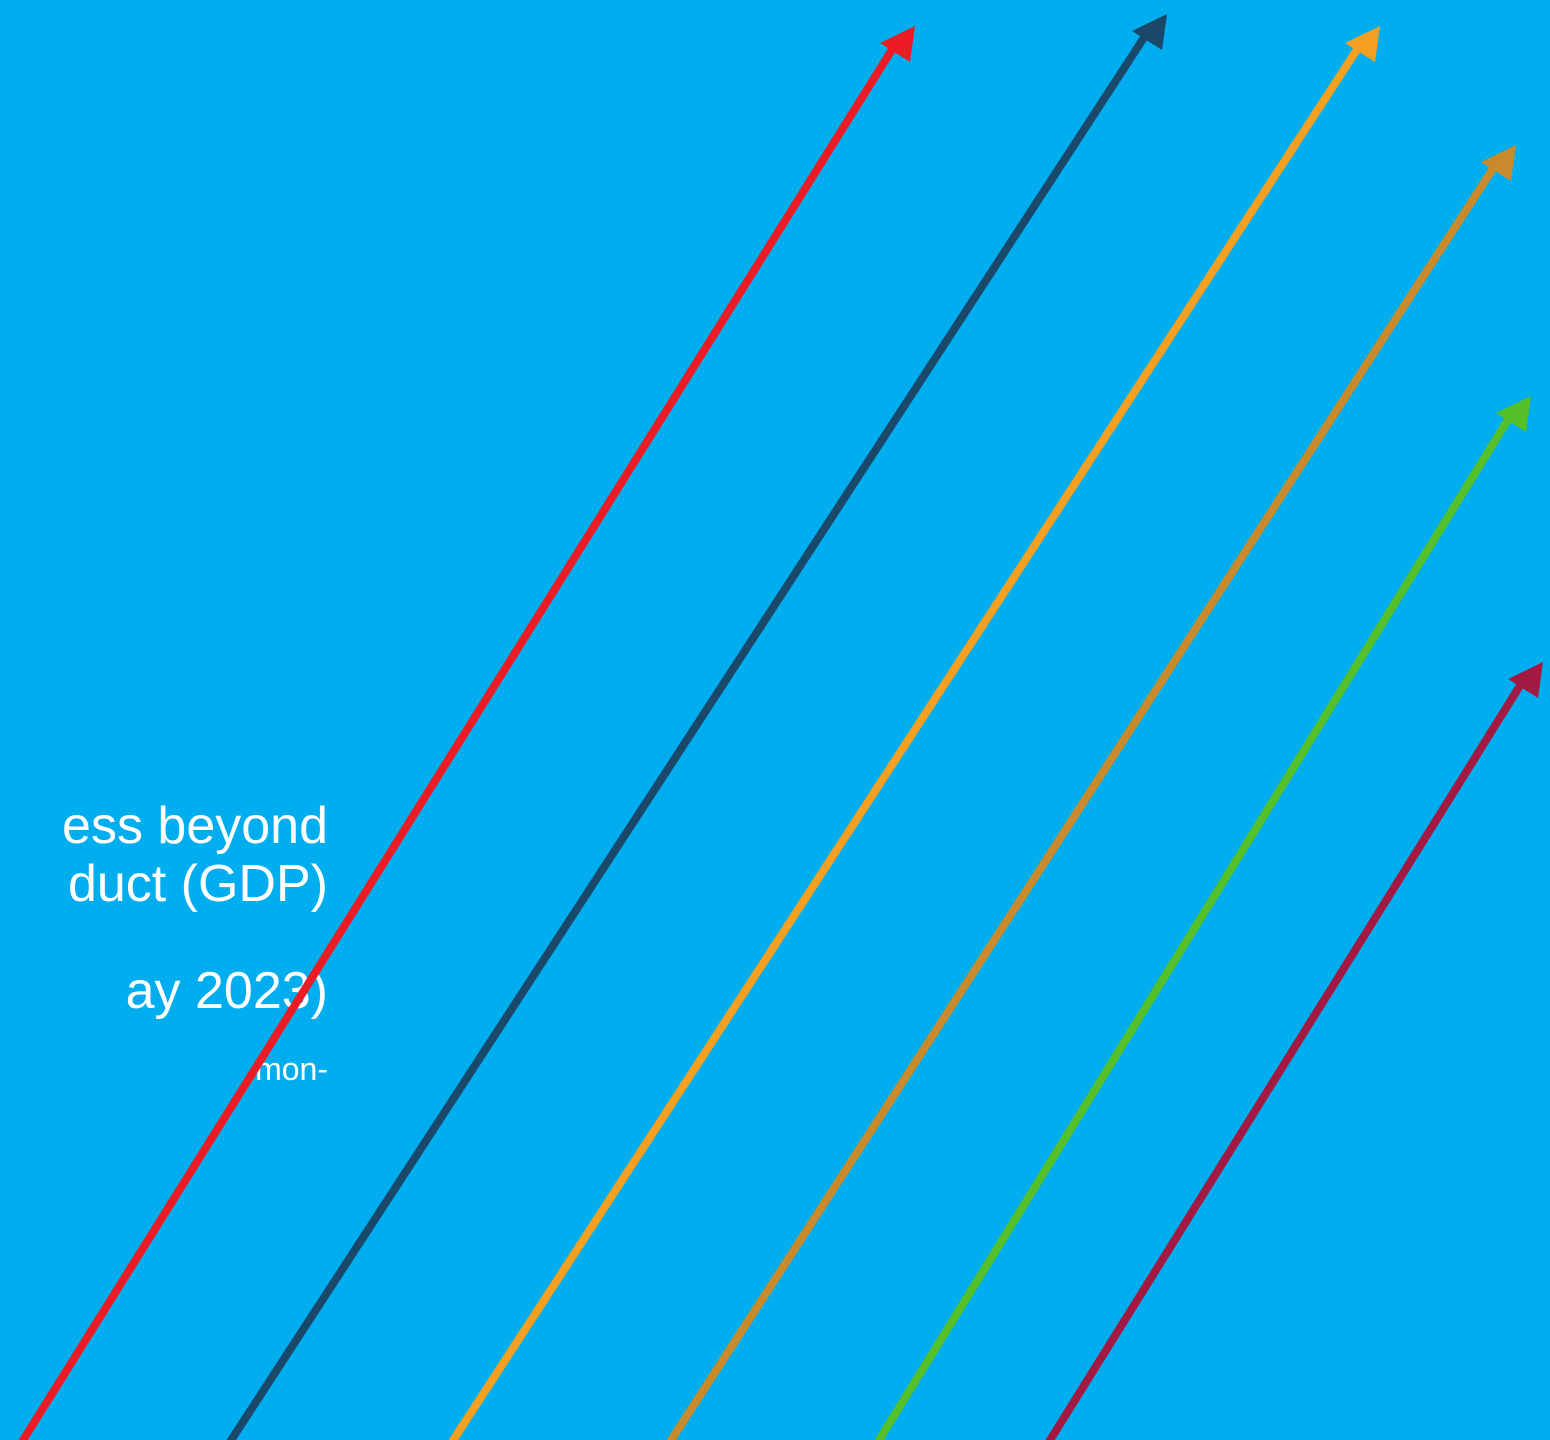  Describe the element at coordinates (291, 1069) in the screenshot. I see `title-line-4: mon-` at that location.